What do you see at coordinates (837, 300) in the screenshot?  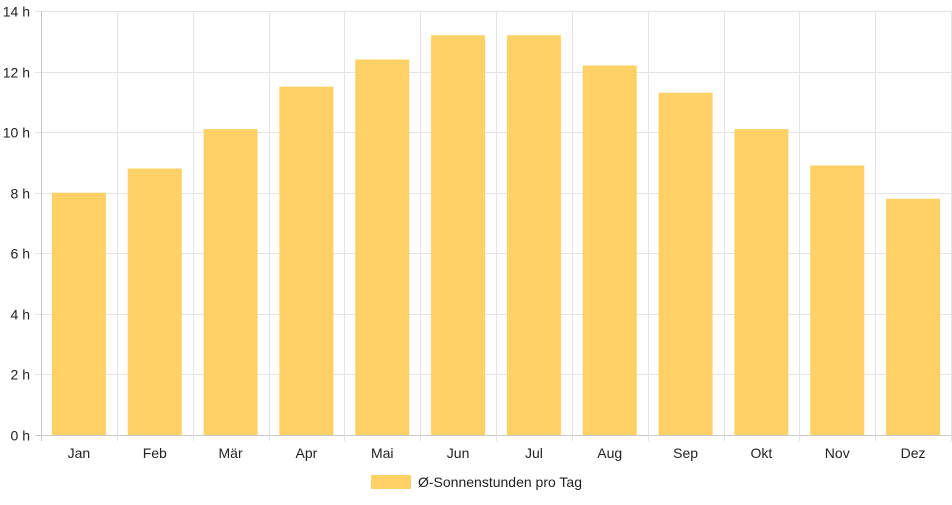 I see `bar-nov` at bounding box center [837, 300].